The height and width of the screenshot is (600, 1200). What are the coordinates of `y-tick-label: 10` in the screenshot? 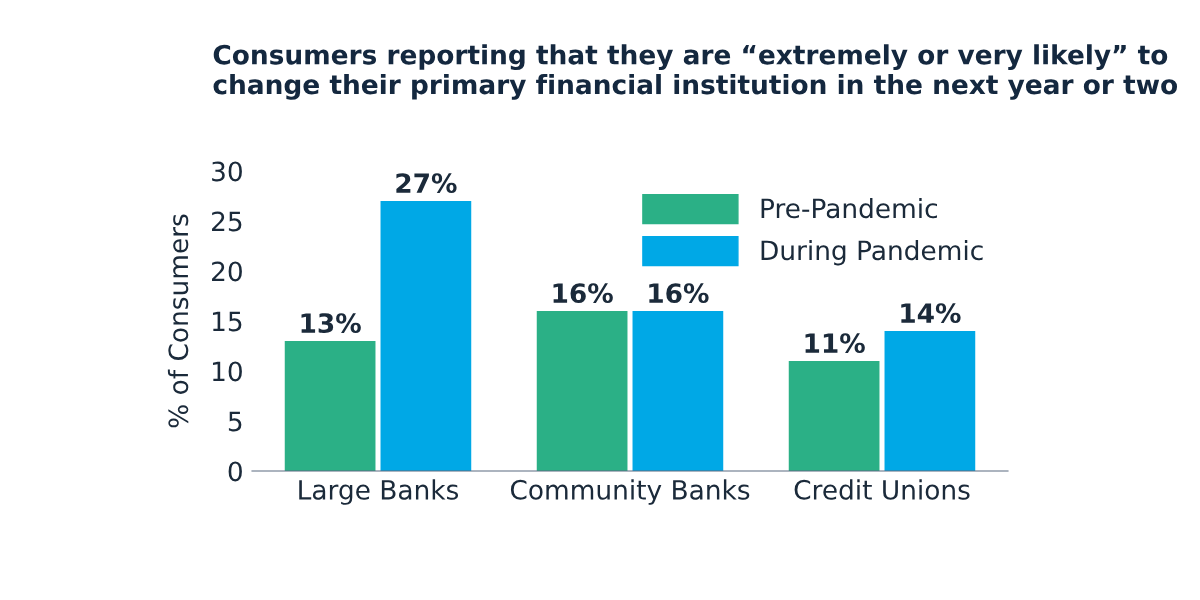 It's located at (227, 371).